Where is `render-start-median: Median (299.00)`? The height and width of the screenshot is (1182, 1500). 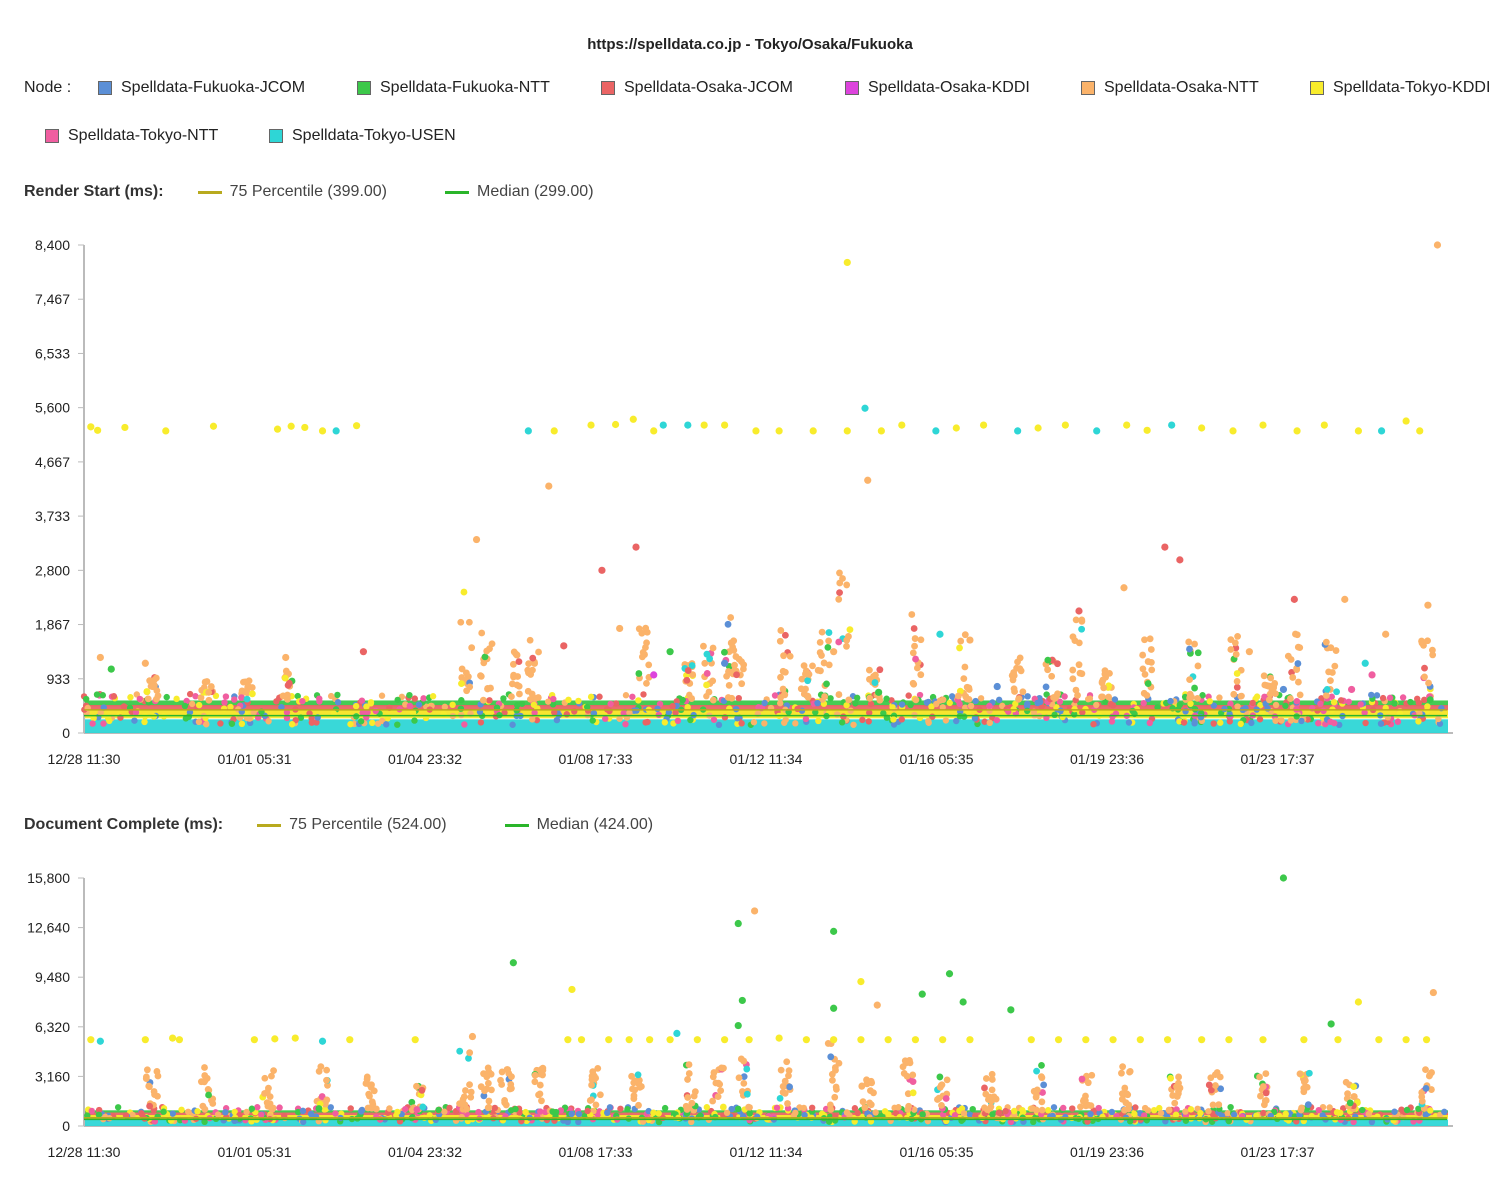
render-start-median: Median (299.00) is located at coordinates (519, 192).